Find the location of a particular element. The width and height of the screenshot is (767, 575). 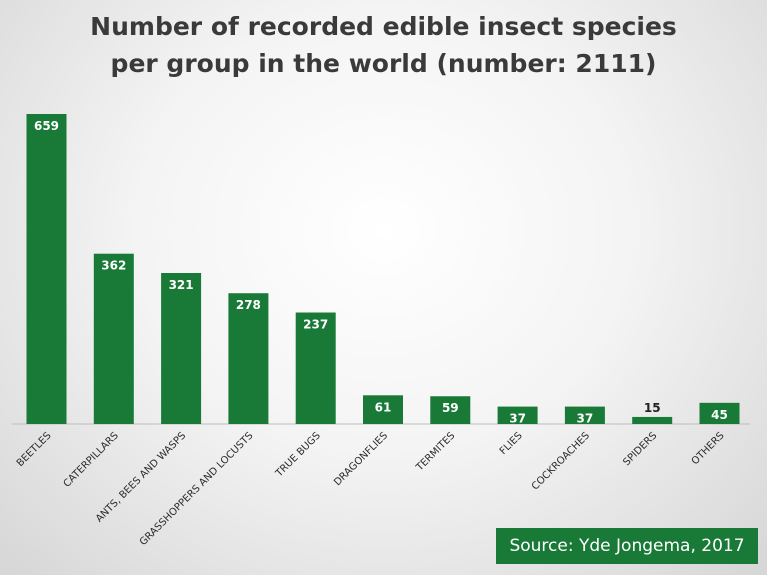

bar-true-bugs is located at coordinates (315, 368).